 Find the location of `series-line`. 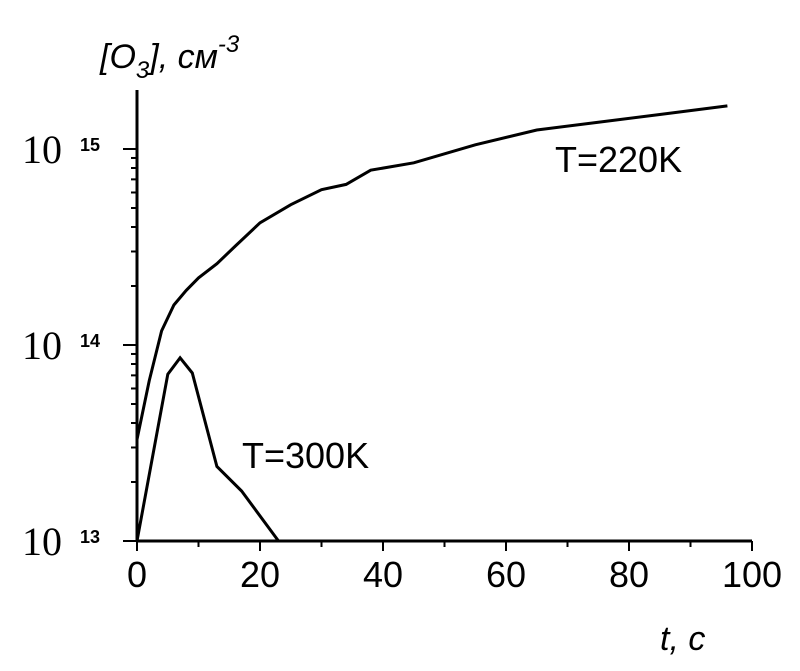

series-line is located at coordinates (207, 448).